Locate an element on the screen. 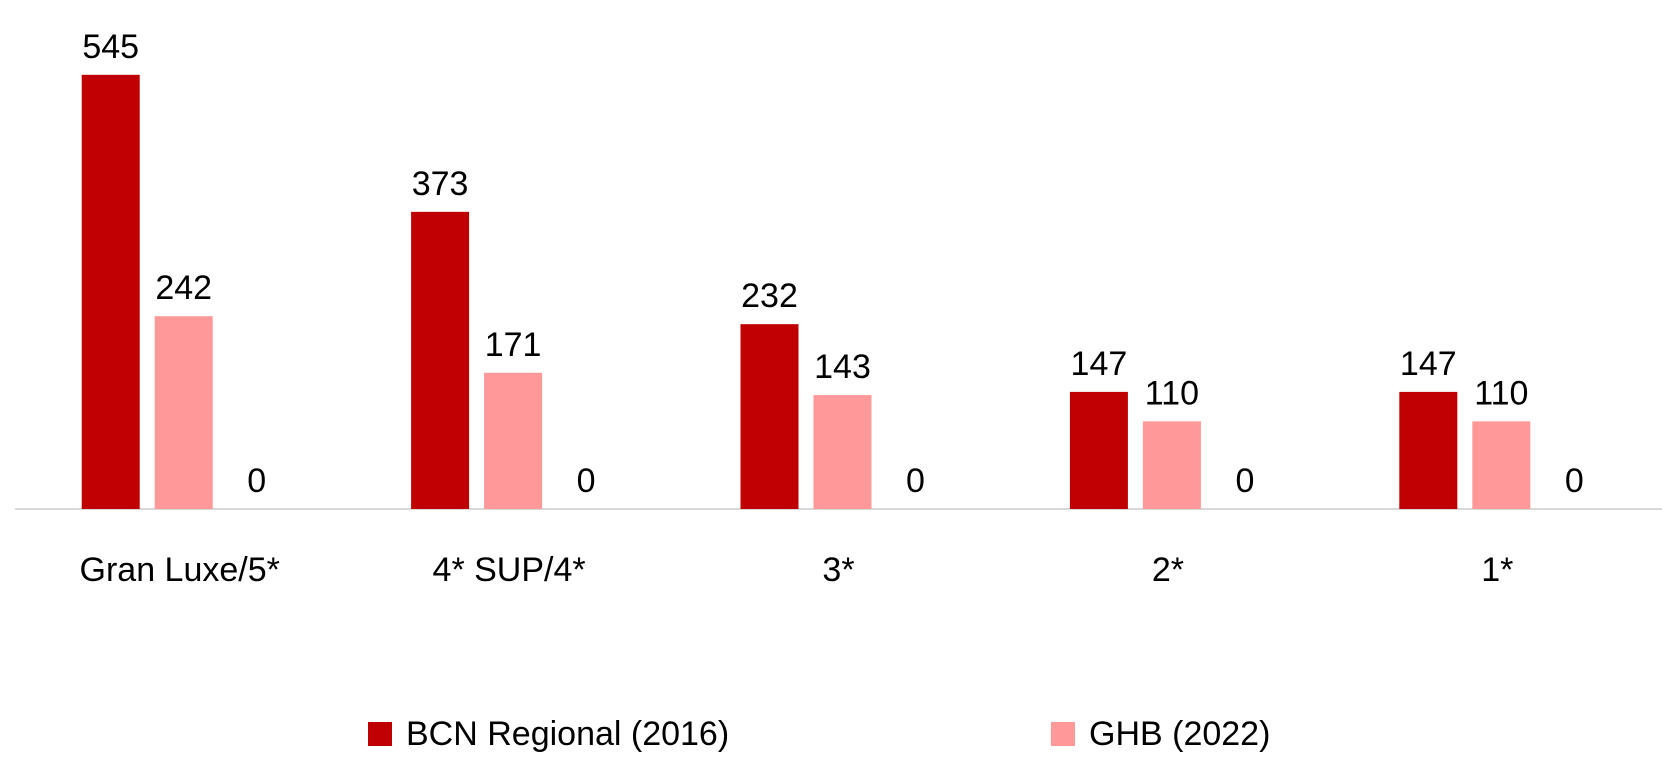  data-label: 242 is located at coordinates (183, 288).